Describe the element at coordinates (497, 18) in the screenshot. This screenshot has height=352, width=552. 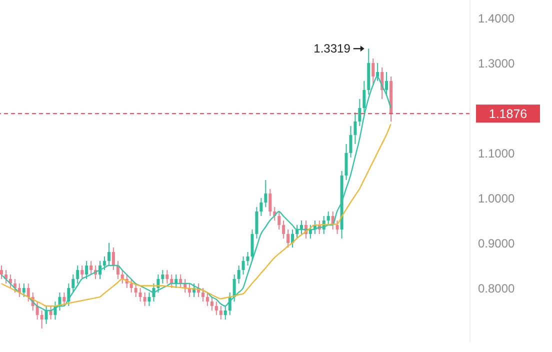
I see `y-tick-label: 1.4000` at that location.